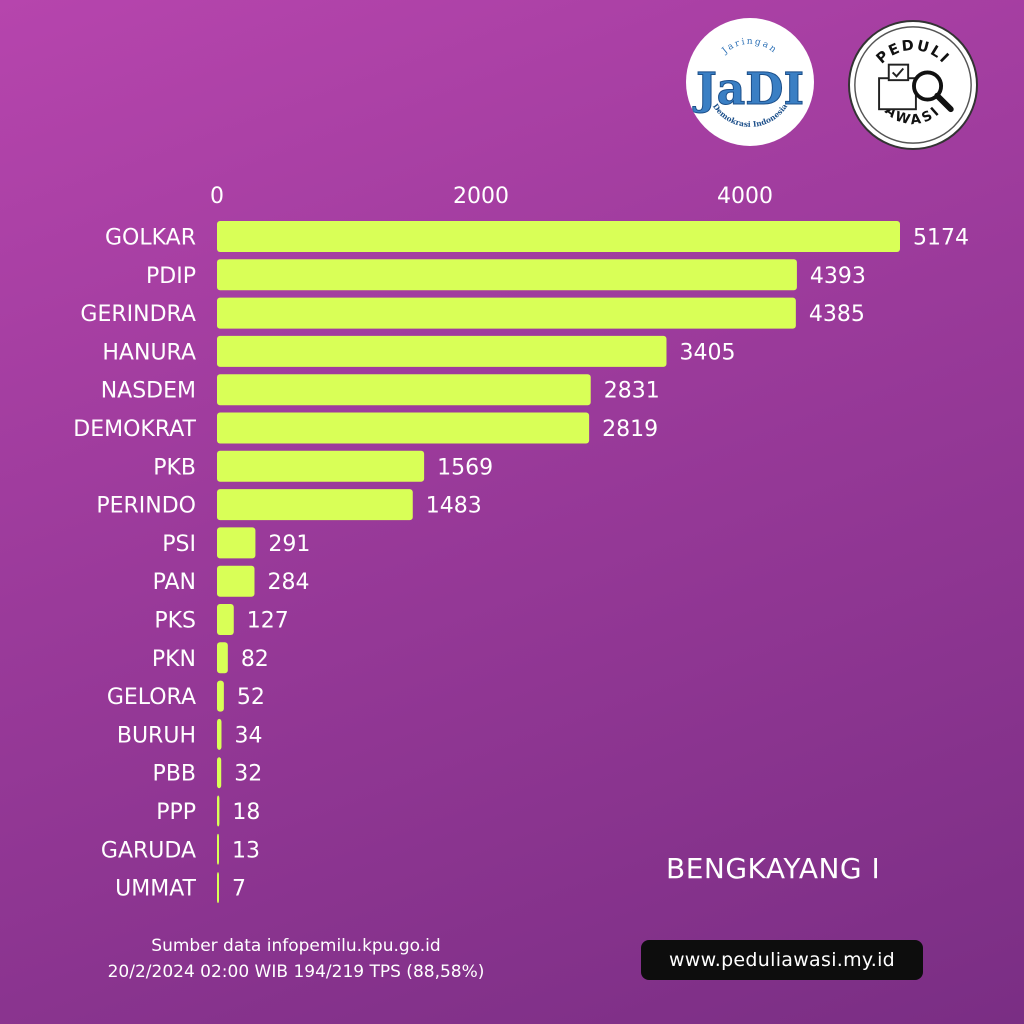 This screenshot has width=1024, height=1024. Describe the element at coordinates (155, 889) in the screenshot. I see `category-label: UMMAT` at that location.